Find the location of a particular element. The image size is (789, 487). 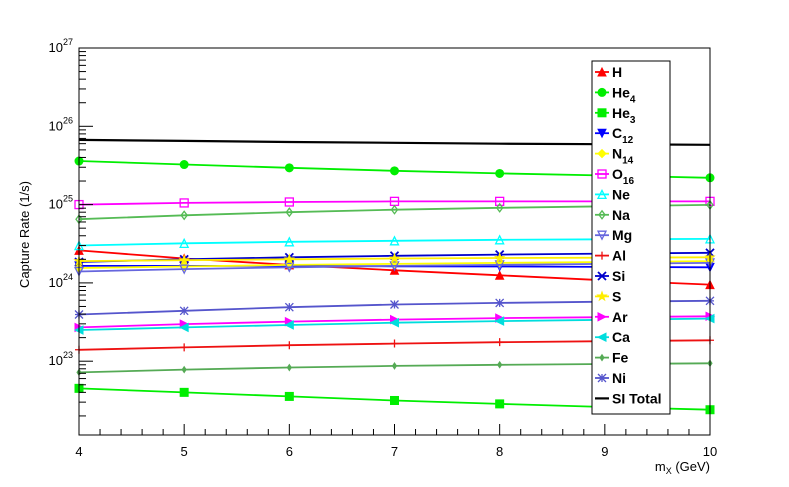

legend-item-he-4: He4 is located at coordinates (615, 94).